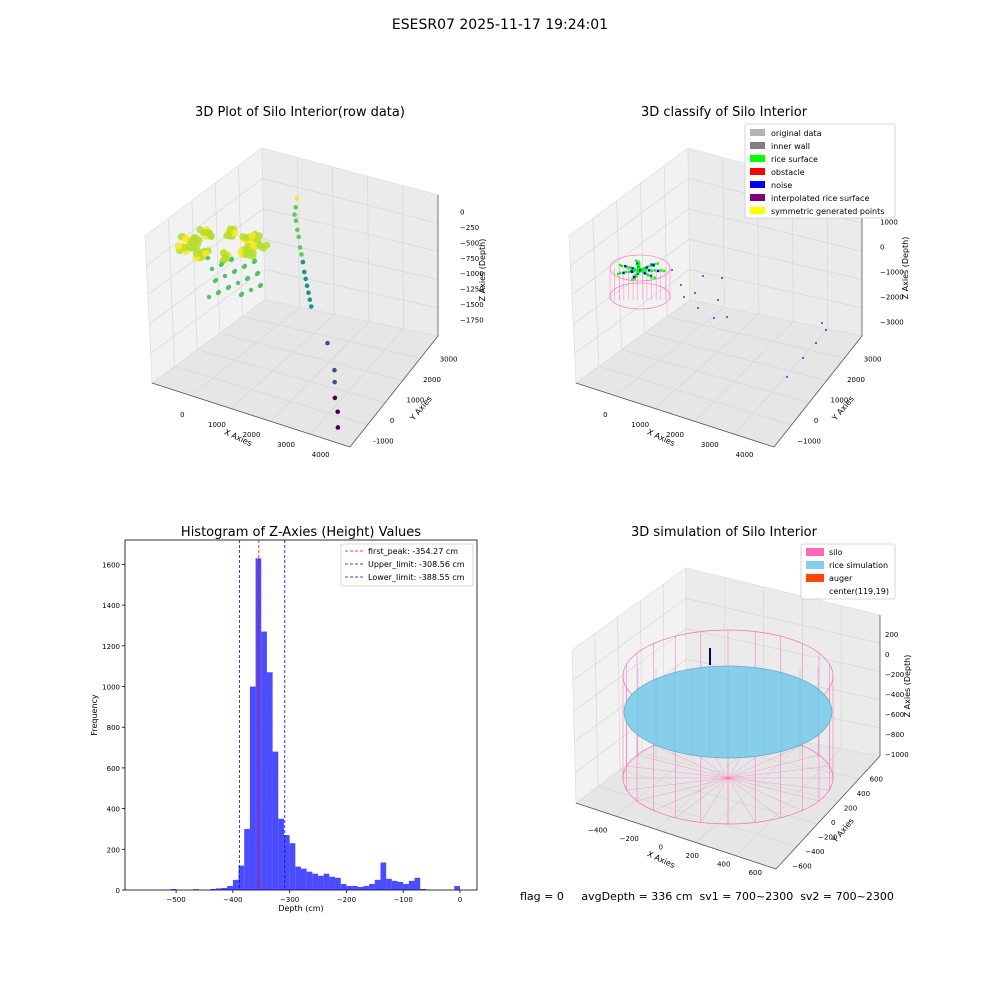 The width and height of the screenshot is (1000, 1000). What do you see at coordinates (252, 435) in the screenshot?
I see `raw-x-tick-label: 2000` at bounding box center [252, 435].